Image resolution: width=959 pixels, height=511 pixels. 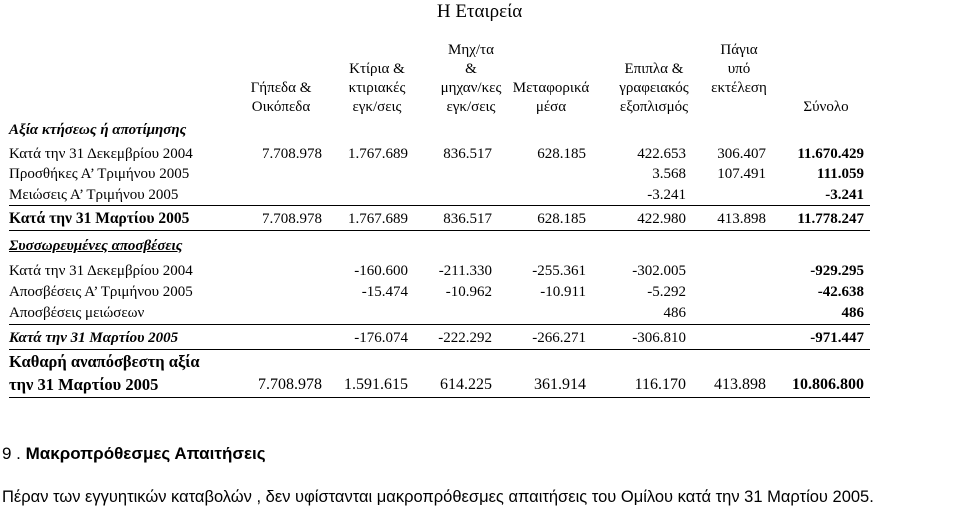 I want to click on row-label: την 31 Μαρτίου 2005, so click(x=84, y=384).